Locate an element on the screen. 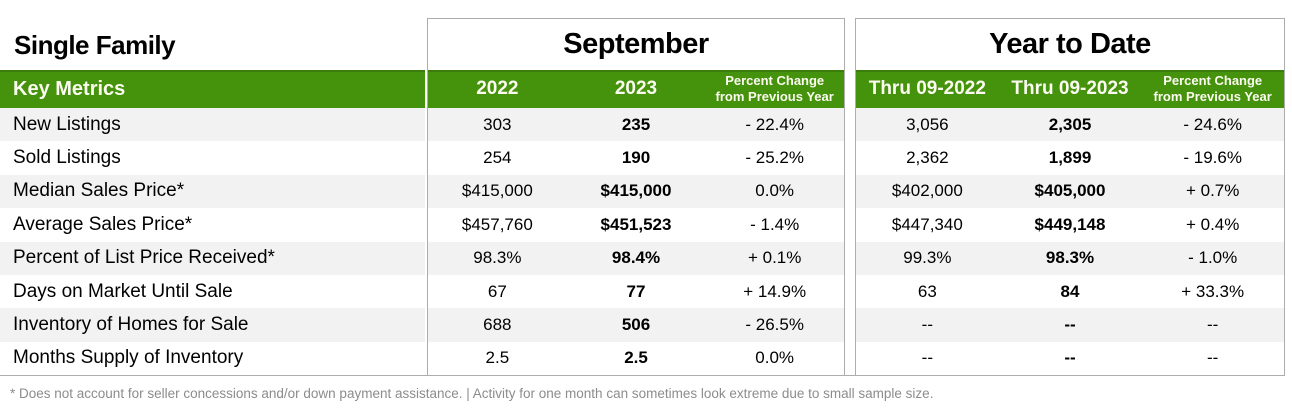 The height and width of the screenshot is (413, 1292). ytd-2023-value: 98.3% is located at coordinates (1070, 258).